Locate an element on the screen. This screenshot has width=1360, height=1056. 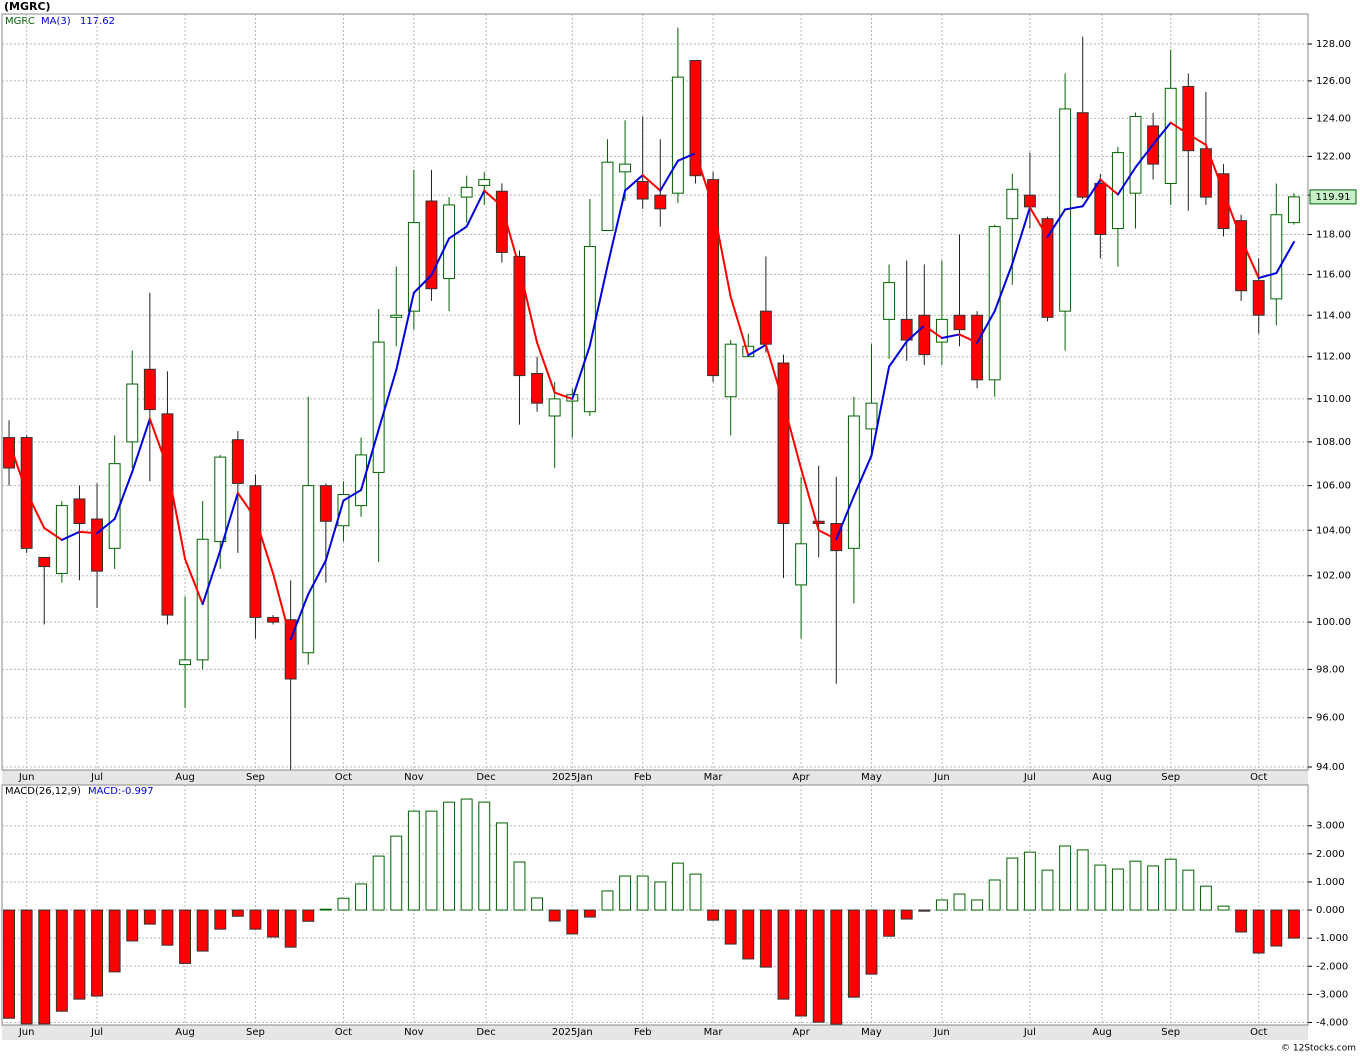
x-tick-label: Apr is located at coordinates (801, 1032).